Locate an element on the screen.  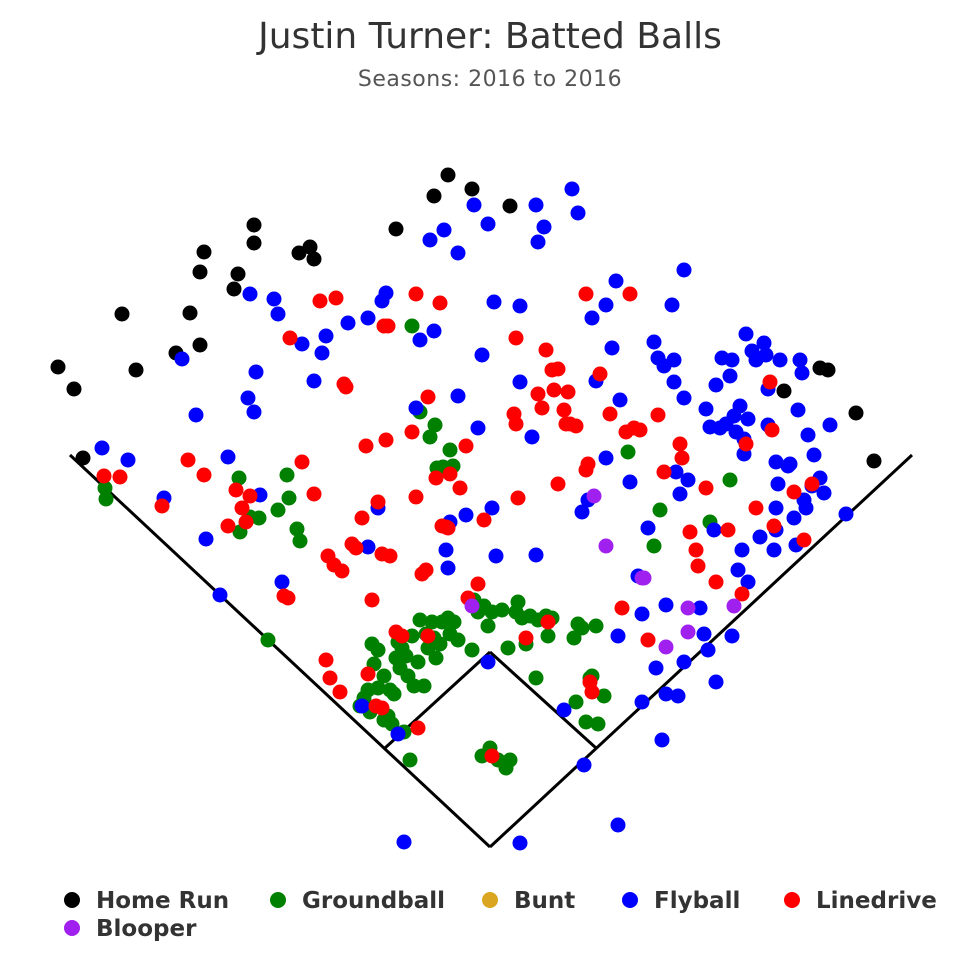
chart-subtitle: Seasons: 2016 to 2016 is located at coordinates (490, 79).